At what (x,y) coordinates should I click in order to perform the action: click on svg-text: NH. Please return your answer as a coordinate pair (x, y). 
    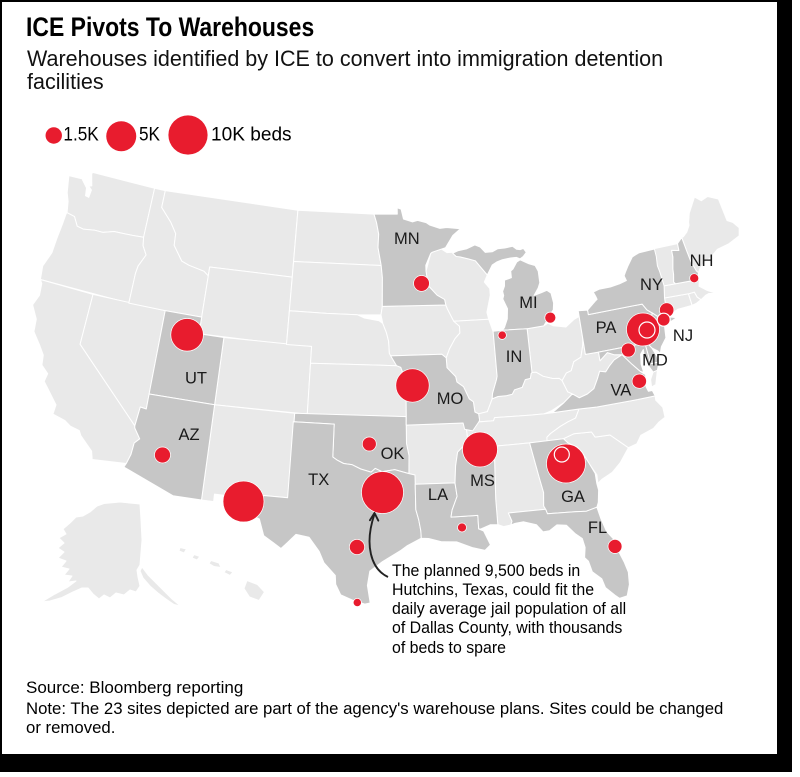
    Looking at the image, I should click on (702, 261).